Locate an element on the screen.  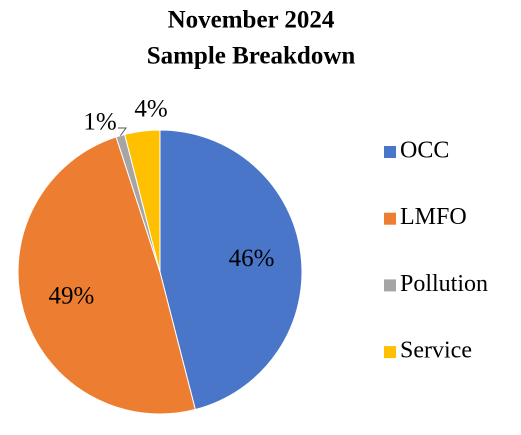
chart-title: Sample Breakdown is located at coordinates (251, 56).